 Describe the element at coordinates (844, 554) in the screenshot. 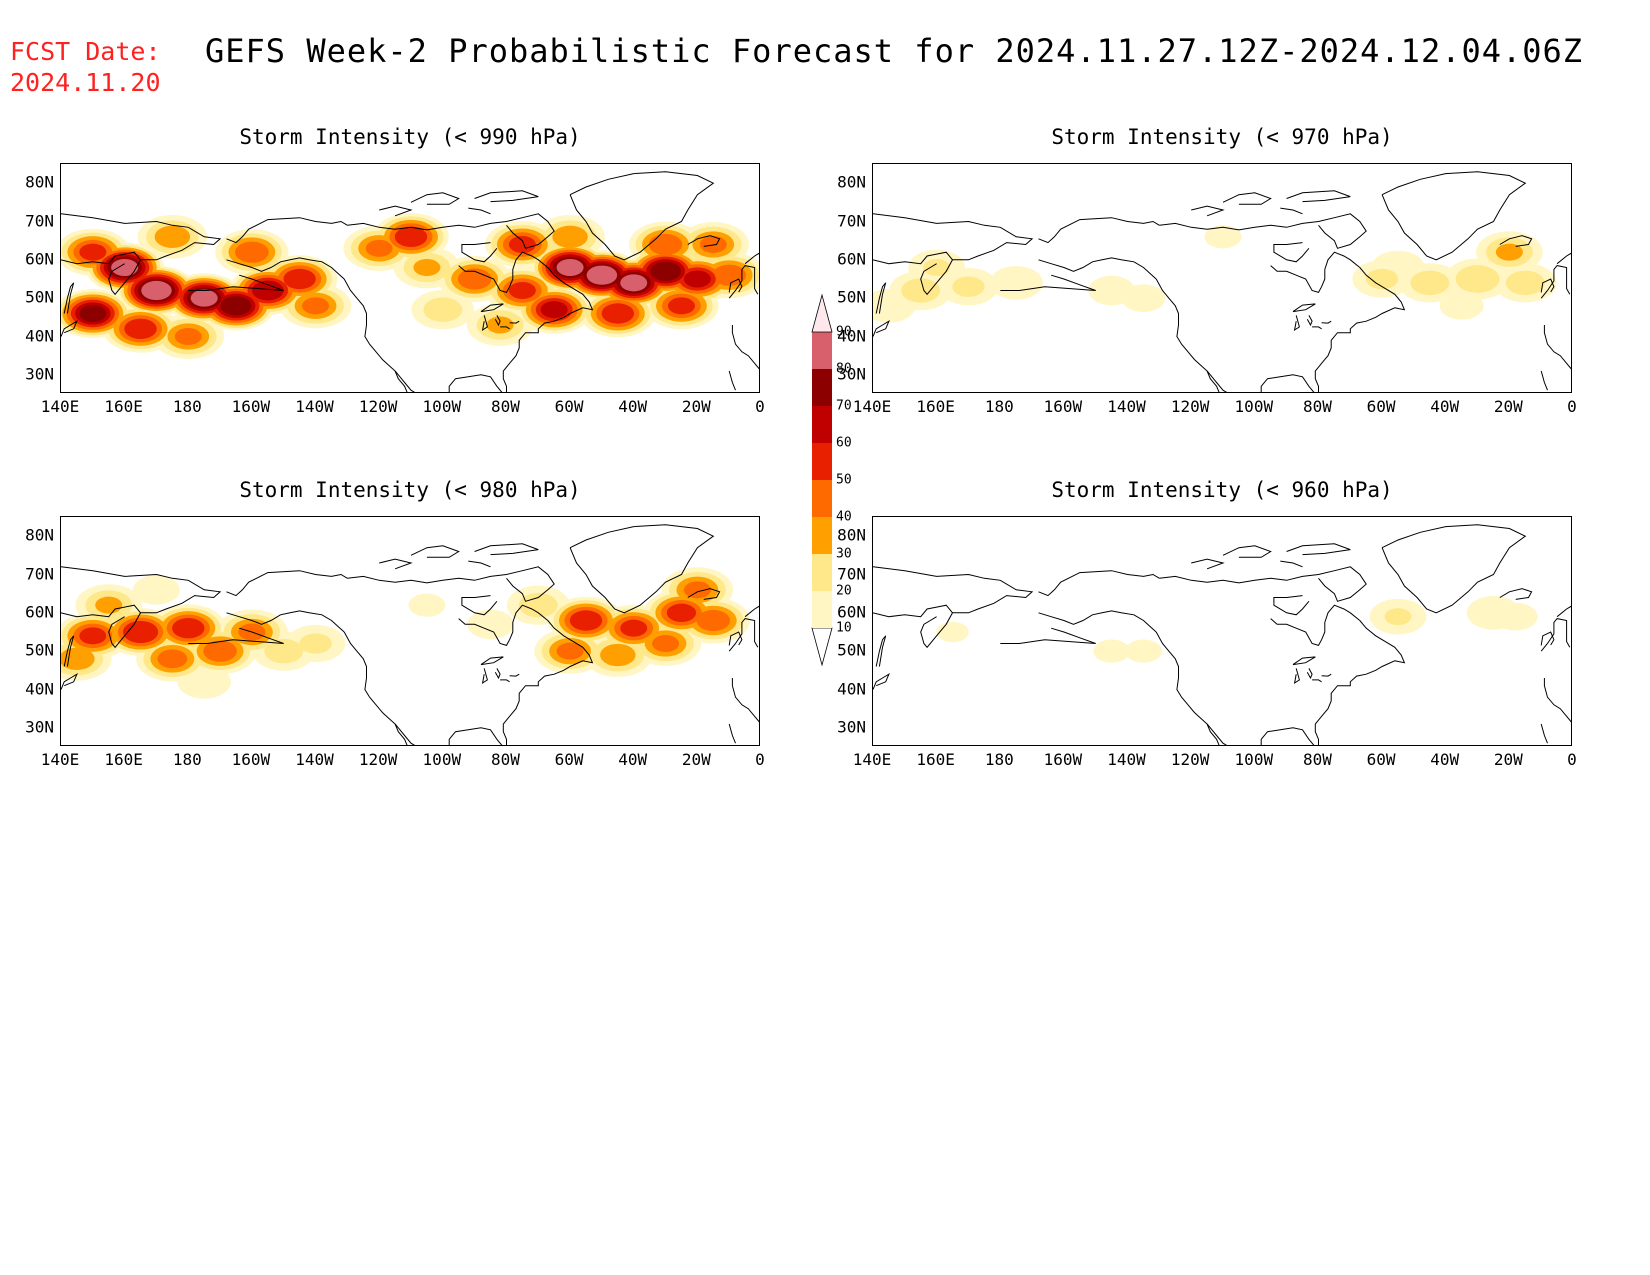

I see `colorbar-label: 30` at that location.